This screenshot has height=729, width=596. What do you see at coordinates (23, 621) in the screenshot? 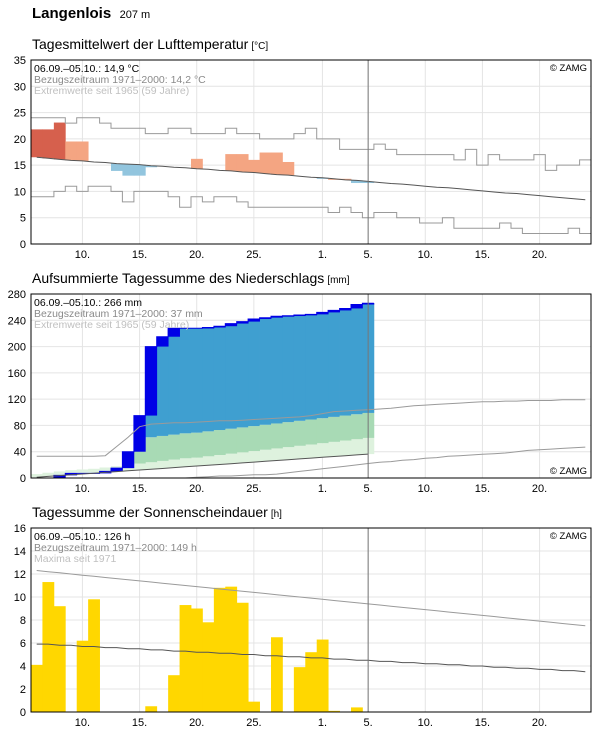
I see `y-tick-label: 8` at bounding box center [23, 621].